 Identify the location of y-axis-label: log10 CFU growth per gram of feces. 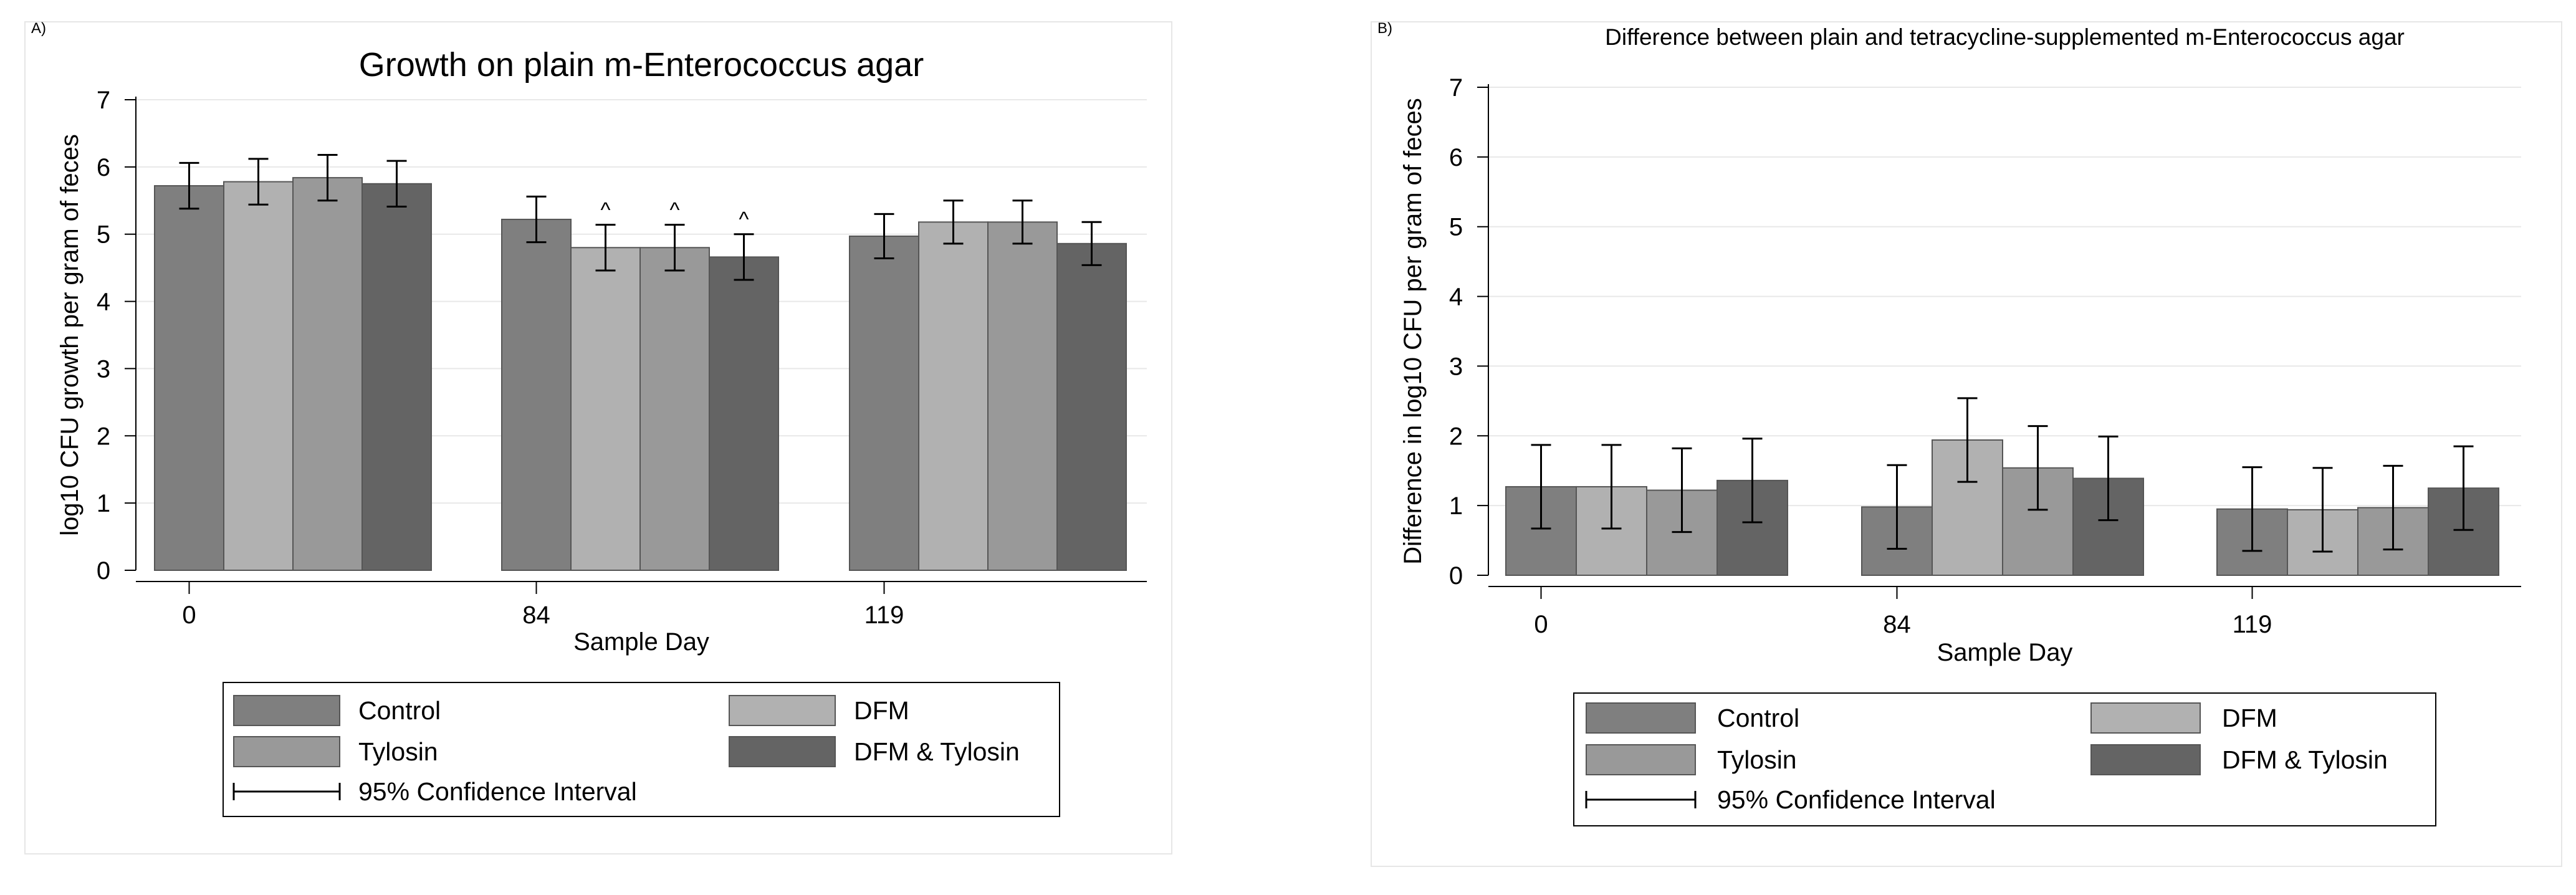
(70, 335).